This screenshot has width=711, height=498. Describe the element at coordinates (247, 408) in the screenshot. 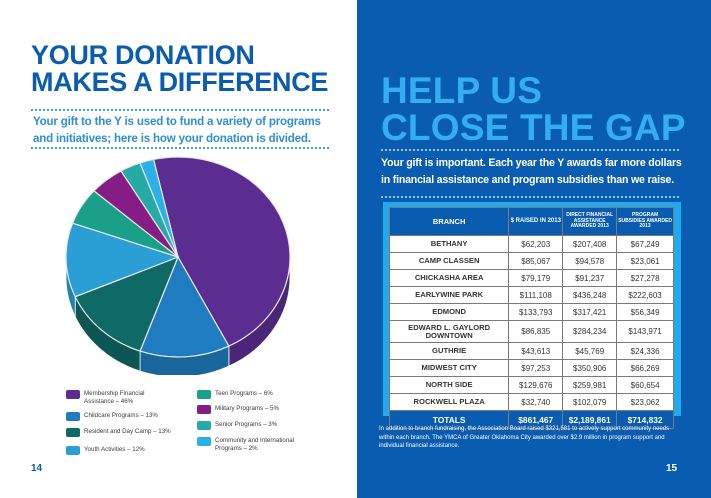

I see `legend-label: Military Programs – 5%` at that location.